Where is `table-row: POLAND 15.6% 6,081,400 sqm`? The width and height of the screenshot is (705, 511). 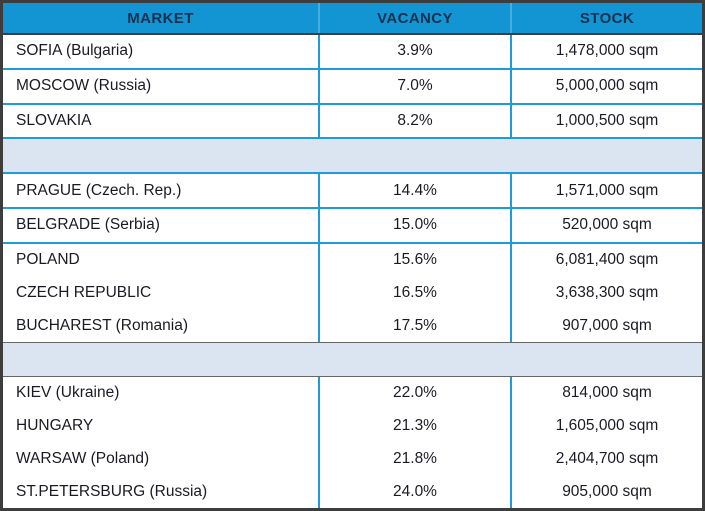 table-row: POLAND 15.6% 6,081,400 sqm is located at coordinates (352, 260).